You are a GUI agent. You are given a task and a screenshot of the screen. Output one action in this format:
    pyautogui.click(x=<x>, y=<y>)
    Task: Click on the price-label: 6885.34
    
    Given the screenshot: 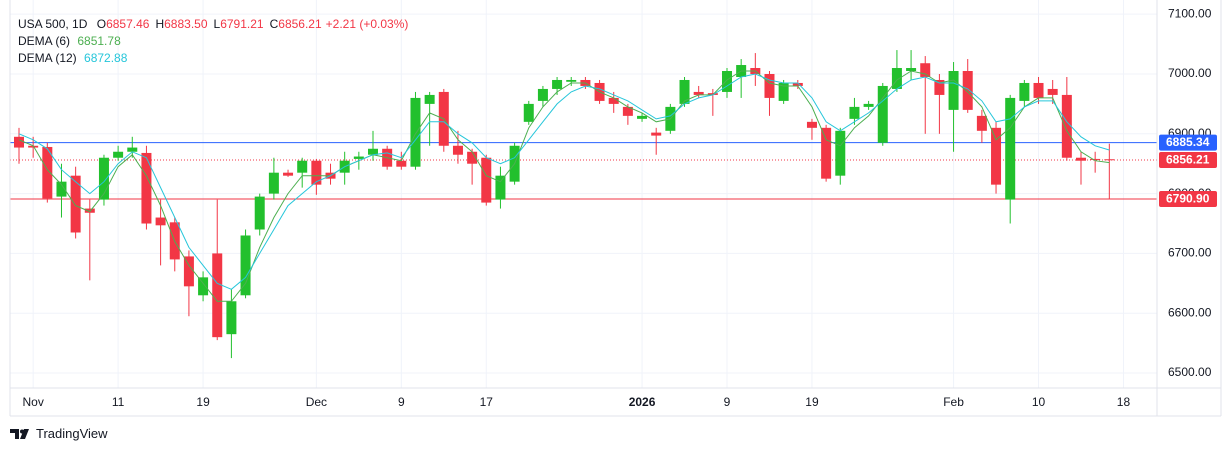 What is the action you would take?
    pyautogui.click(x=1188, y=142)
    